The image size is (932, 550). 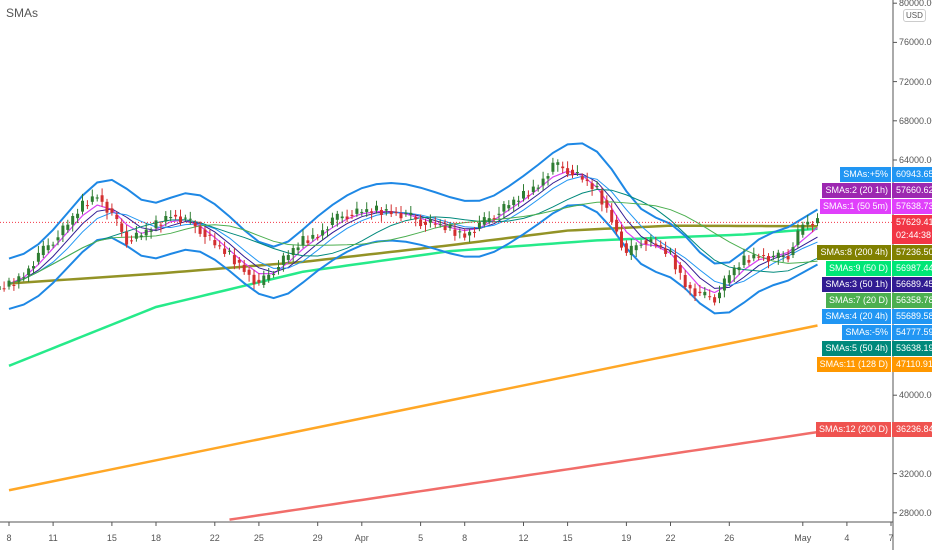 I want to click on label-value: 56358.78, so click(x=912, y=300).